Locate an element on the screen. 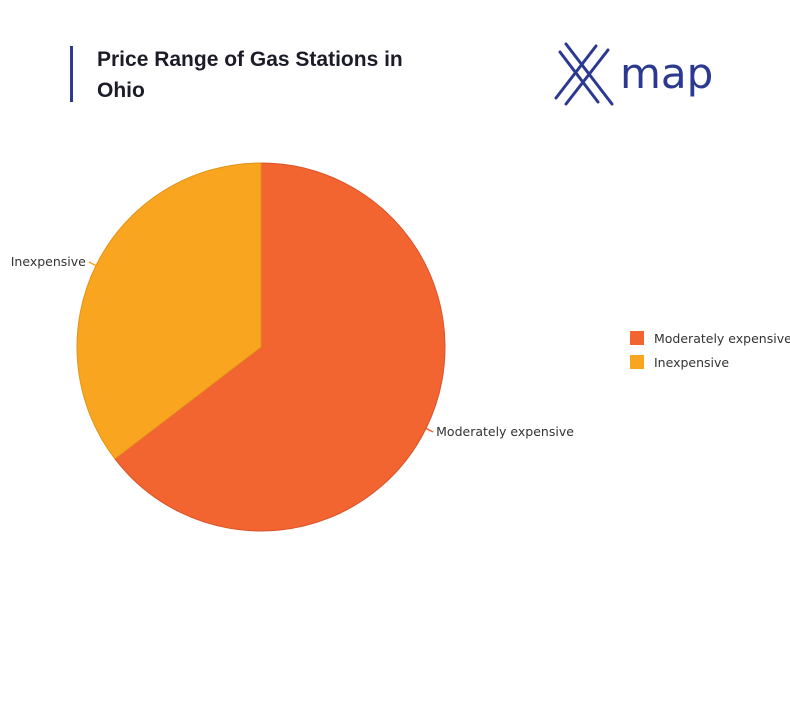  pie-leader-moderately-expensive is located at coordinates (429, 430).